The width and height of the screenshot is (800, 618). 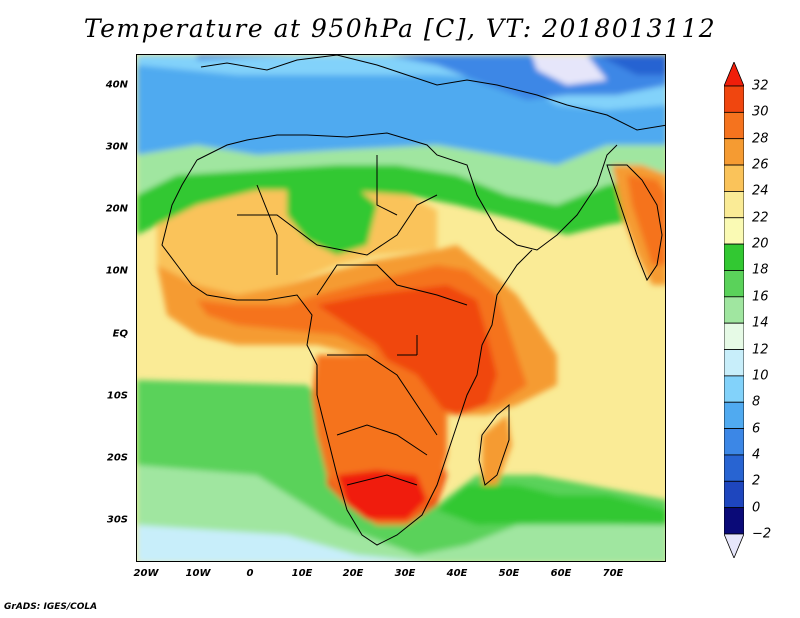 I want to click on colorbar-tick-label: 26, so click(x=760, y=165).